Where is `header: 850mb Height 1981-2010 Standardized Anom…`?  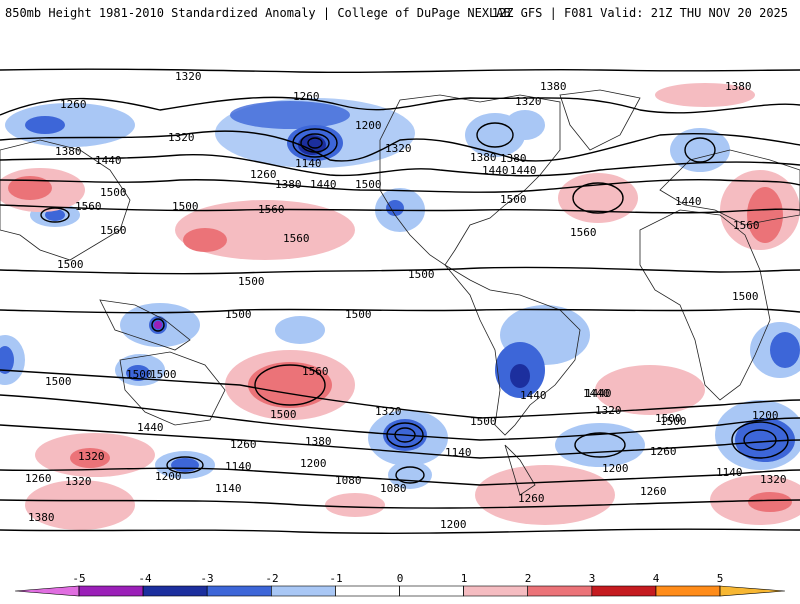 header: 850mb Height 1981-2010 Standardized Anom… is located at coordinates (400, 20).